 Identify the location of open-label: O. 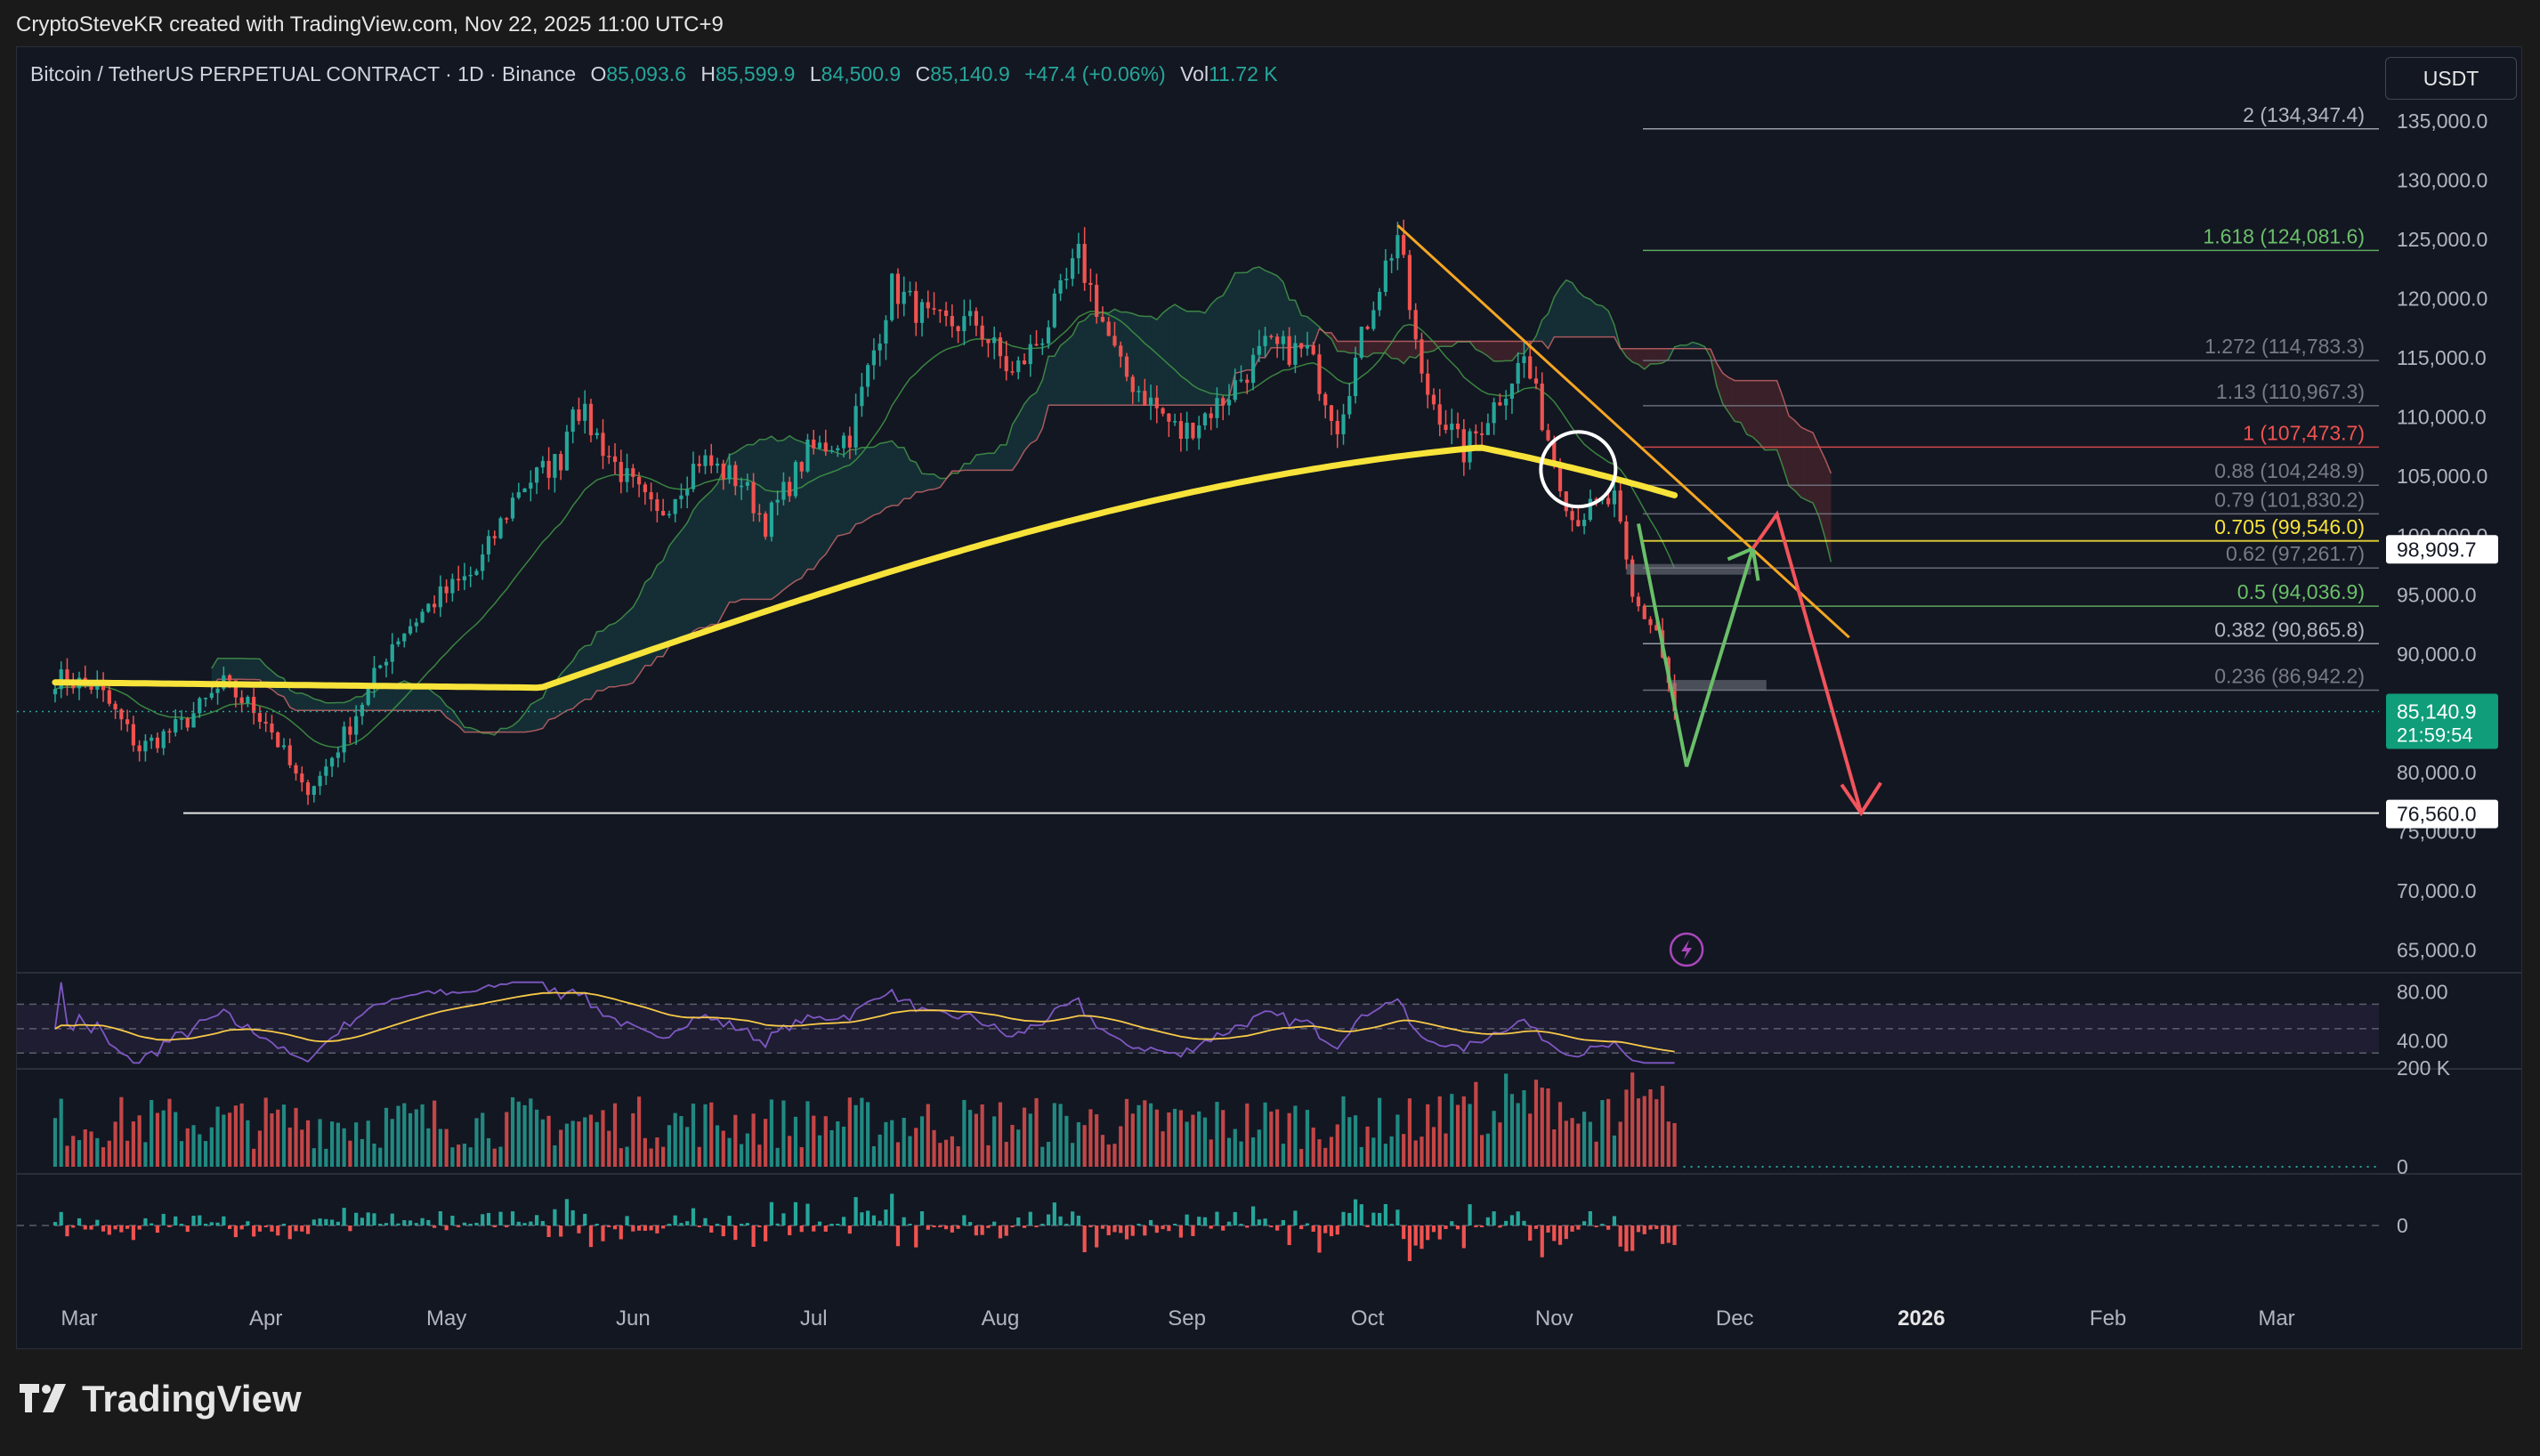
(598, 73).